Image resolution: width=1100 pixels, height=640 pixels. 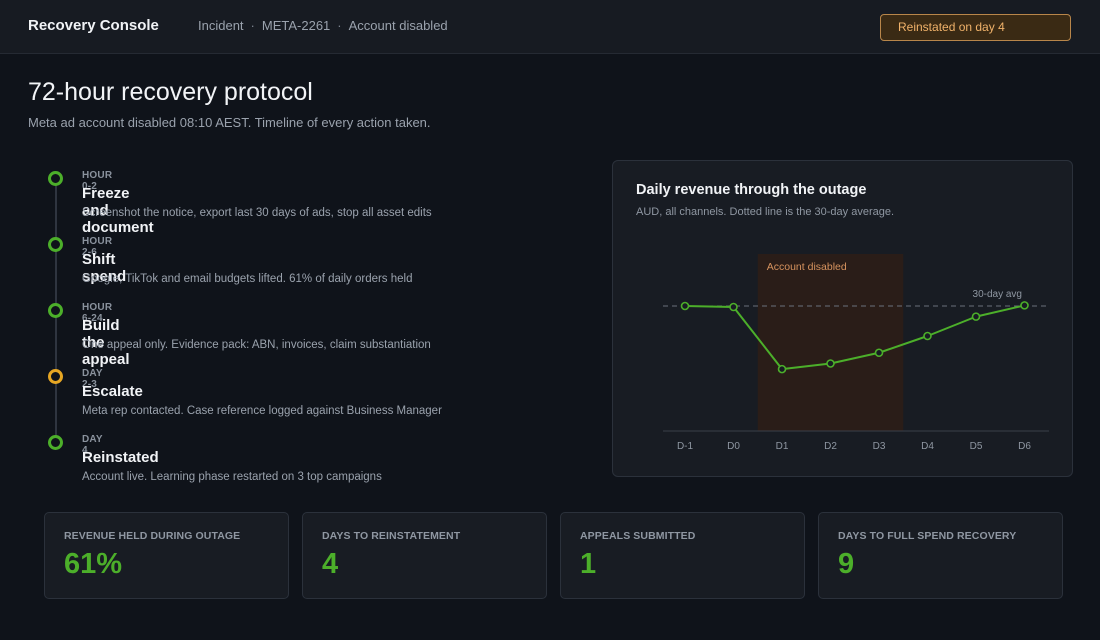 I want to click on x-tick-label: D2, so click(x=830, y=446).